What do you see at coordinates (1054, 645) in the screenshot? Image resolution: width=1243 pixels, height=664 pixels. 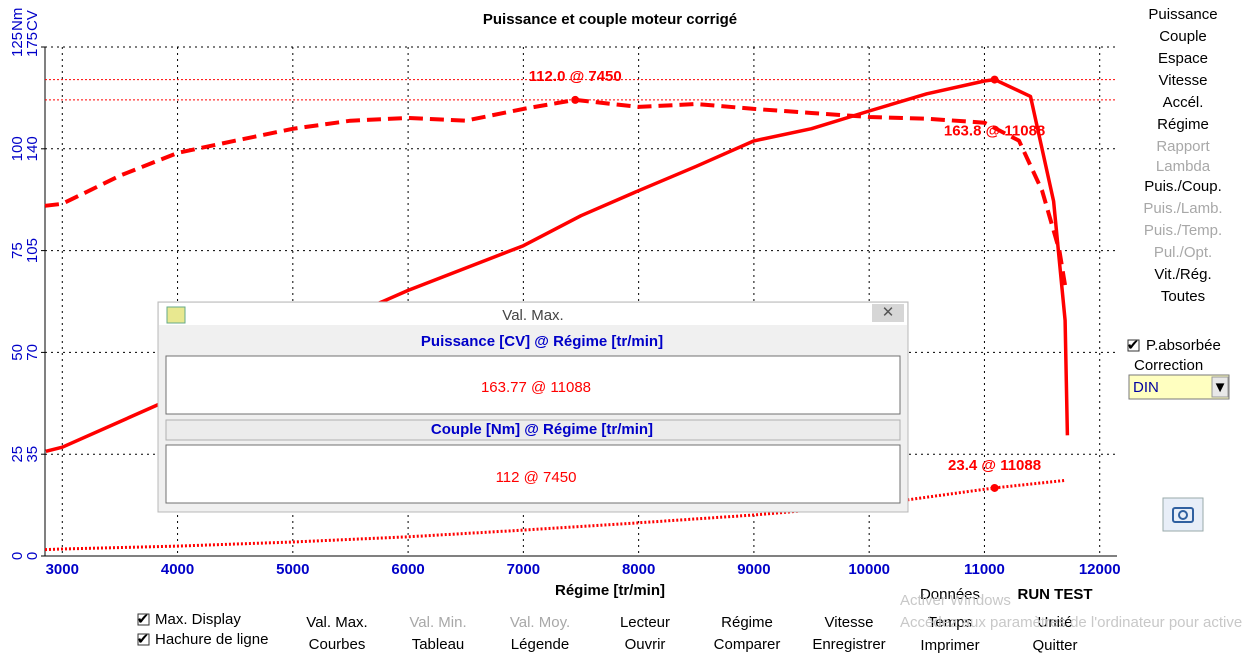 I see `button: Quitter` at bounding box center [1054, 645].